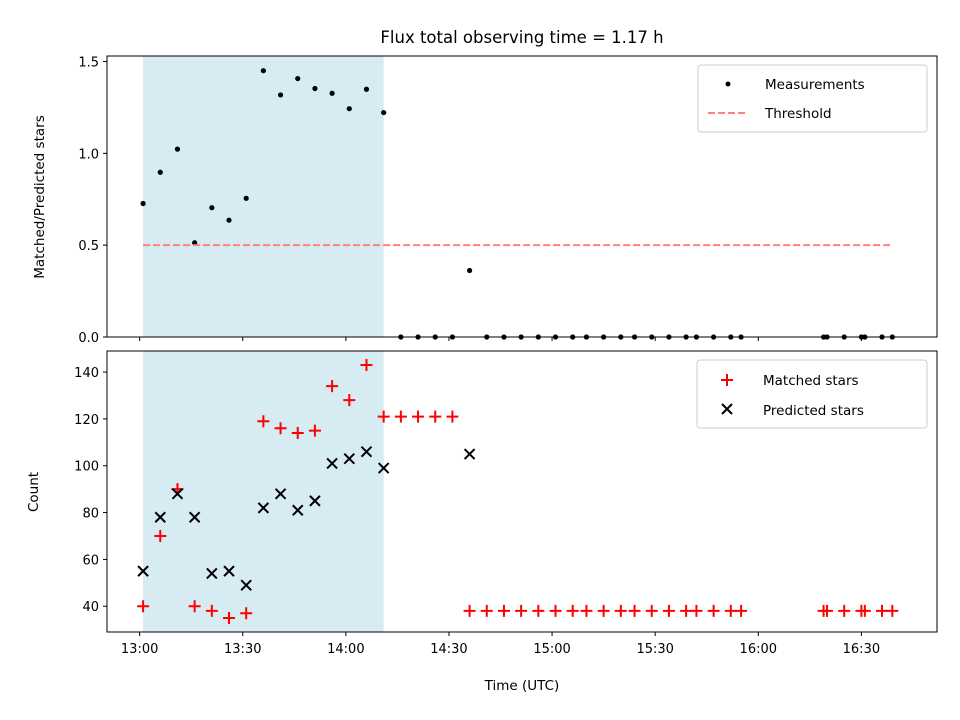 The height and width of the screenshot is (720, 960). Describe the element at coordinates (812, 394) in the screenshot. I see `bottom-legend-frame` at that location.